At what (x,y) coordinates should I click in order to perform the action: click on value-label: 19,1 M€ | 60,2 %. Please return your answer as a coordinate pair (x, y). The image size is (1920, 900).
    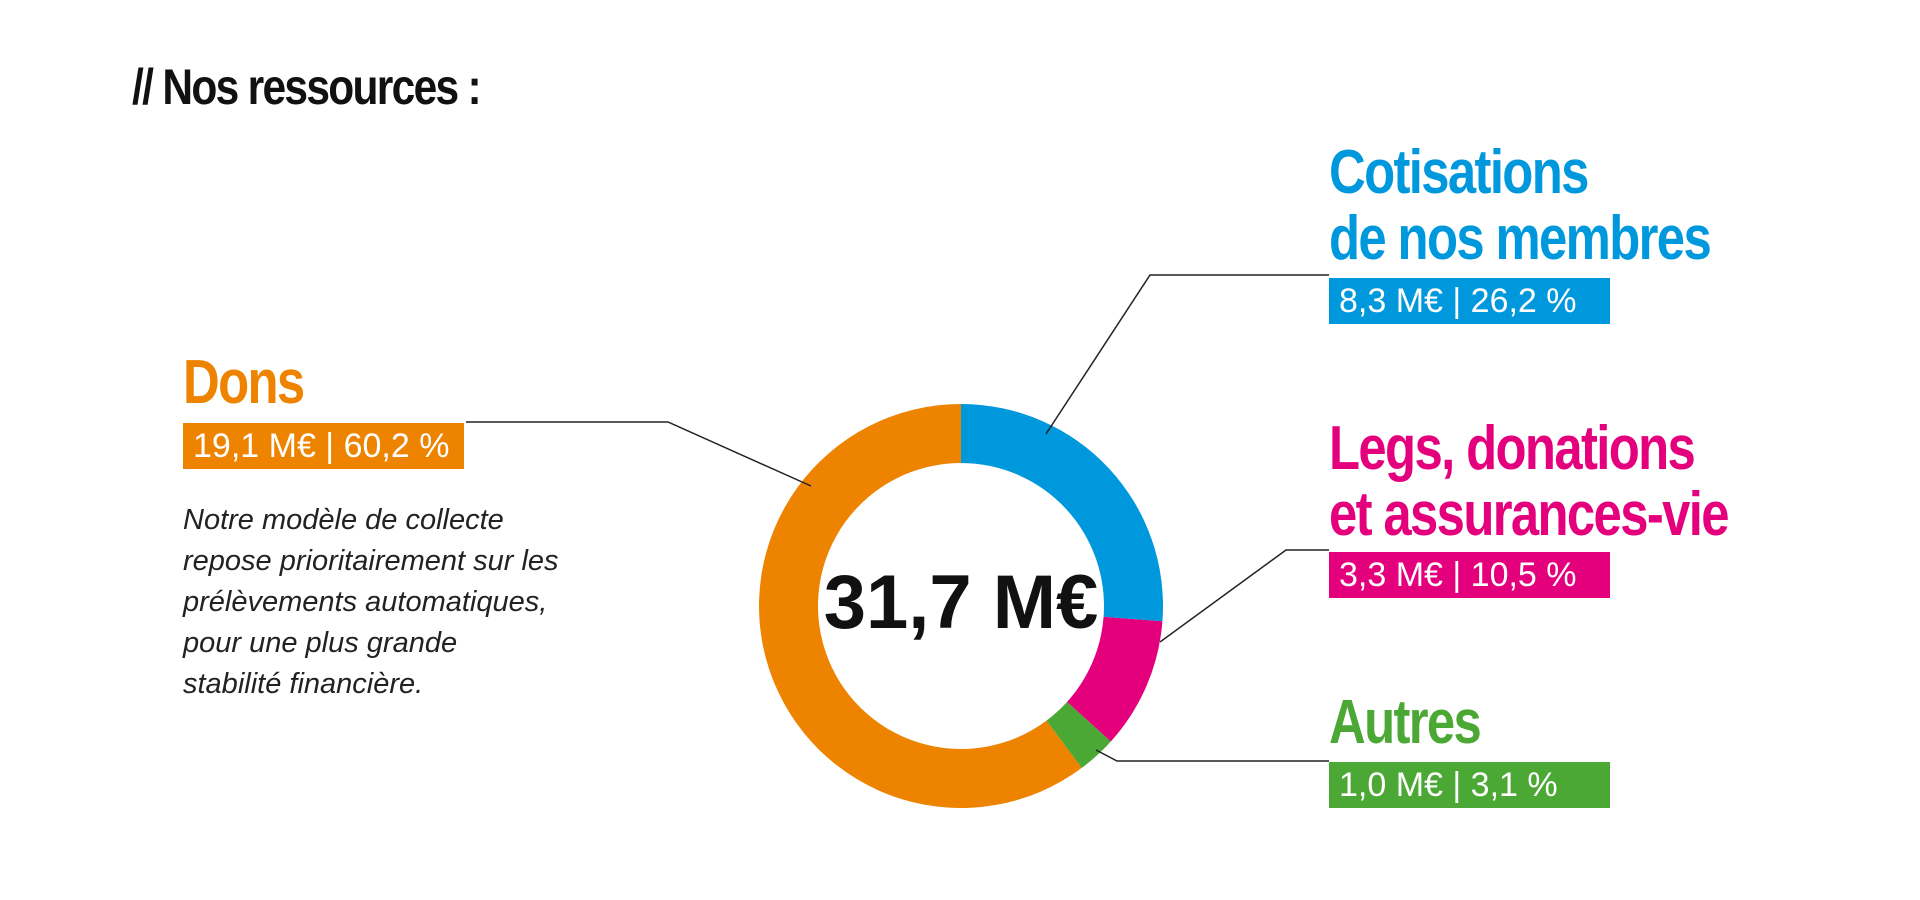
    Looking at the image, I should click on (323, 446).